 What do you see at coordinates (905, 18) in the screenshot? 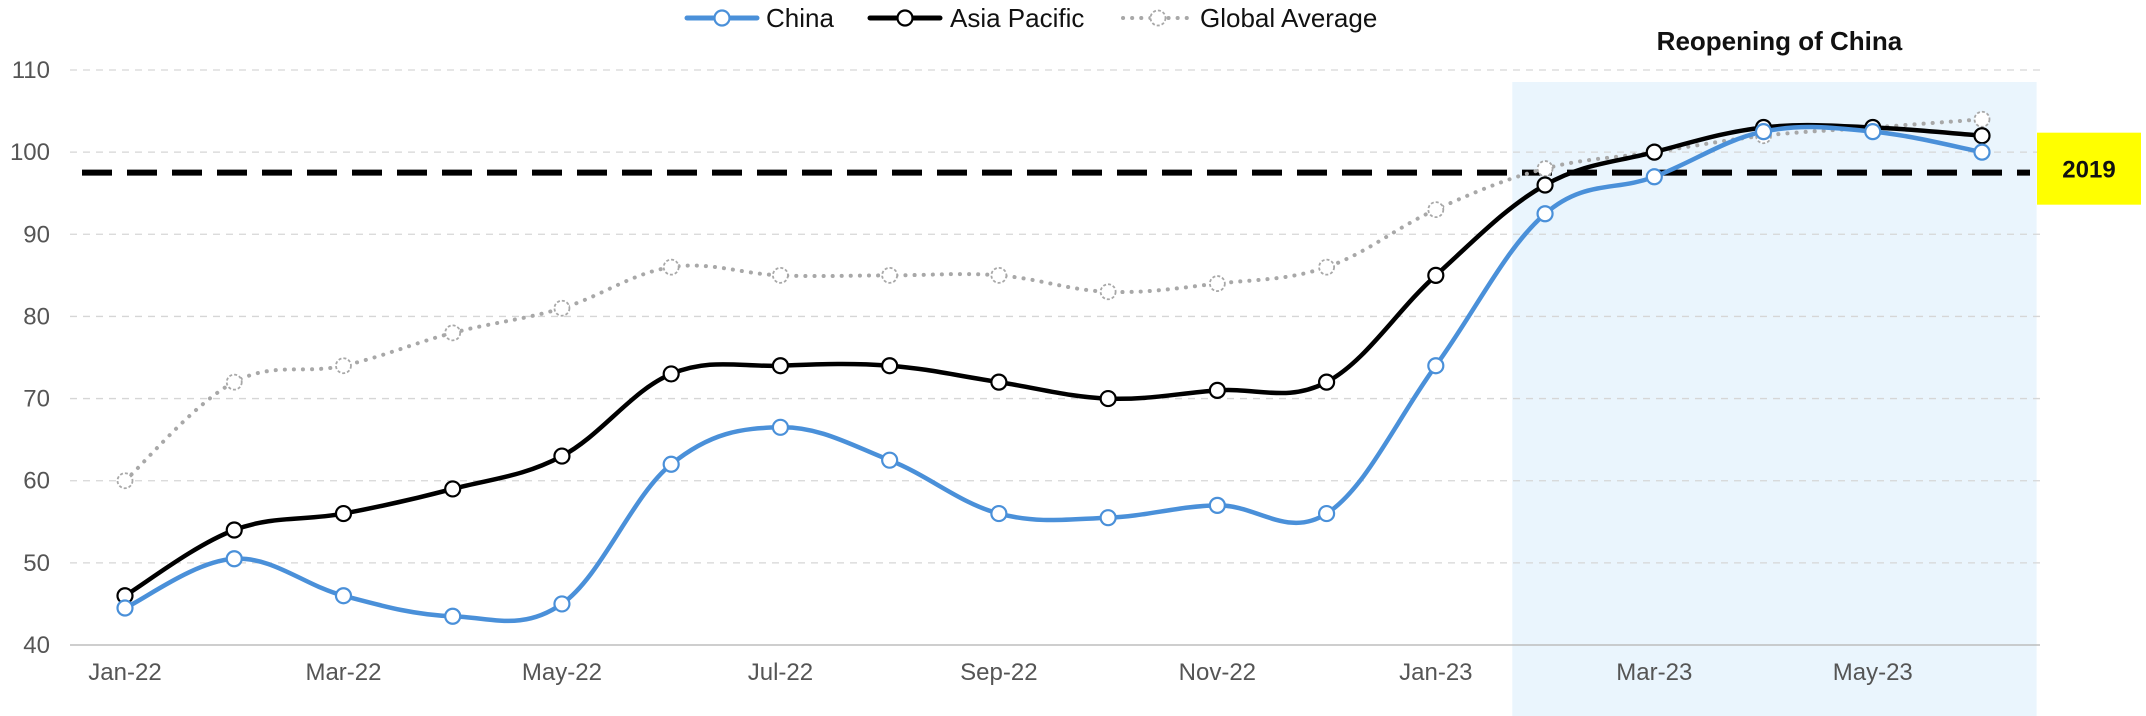
I see `legend-marker-asia-pacific` at bounding box center [905, 18].